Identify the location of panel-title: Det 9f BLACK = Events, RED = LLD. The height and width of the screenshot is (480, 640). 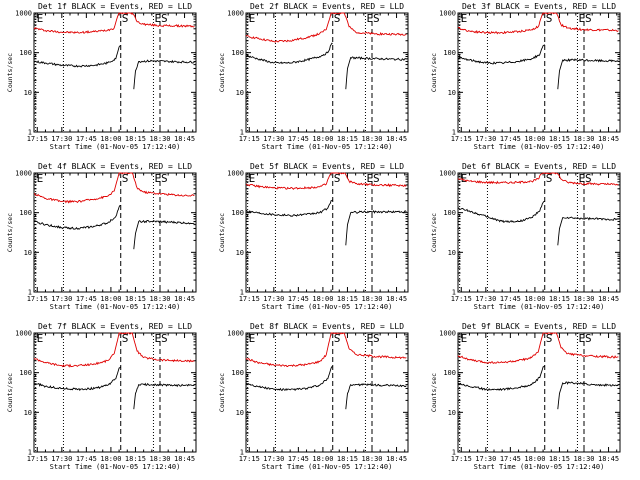
(539, 326).